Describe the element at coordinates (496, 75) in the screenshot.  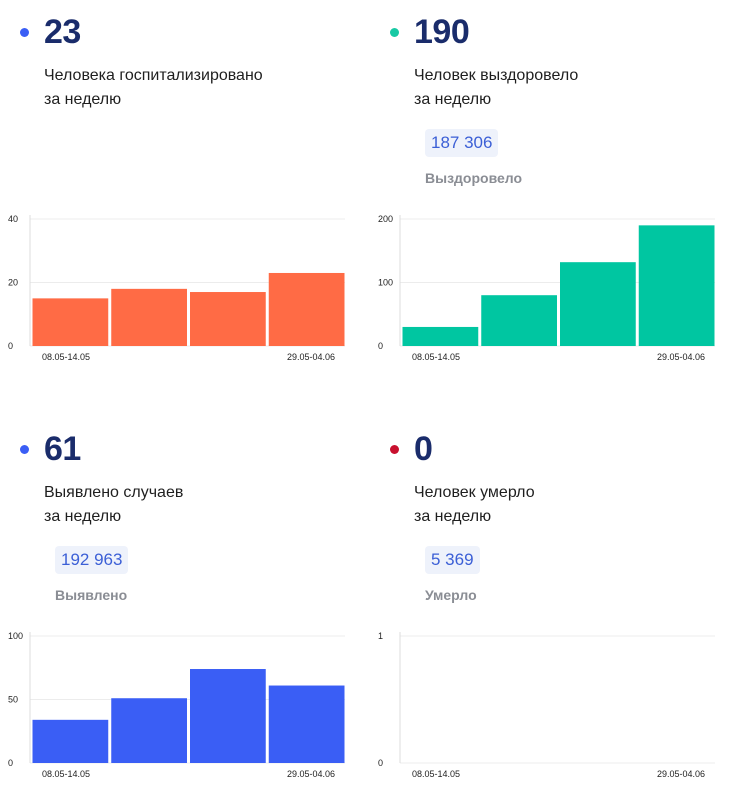
I see `stat-description-line: Человек выздоровело` at that location.